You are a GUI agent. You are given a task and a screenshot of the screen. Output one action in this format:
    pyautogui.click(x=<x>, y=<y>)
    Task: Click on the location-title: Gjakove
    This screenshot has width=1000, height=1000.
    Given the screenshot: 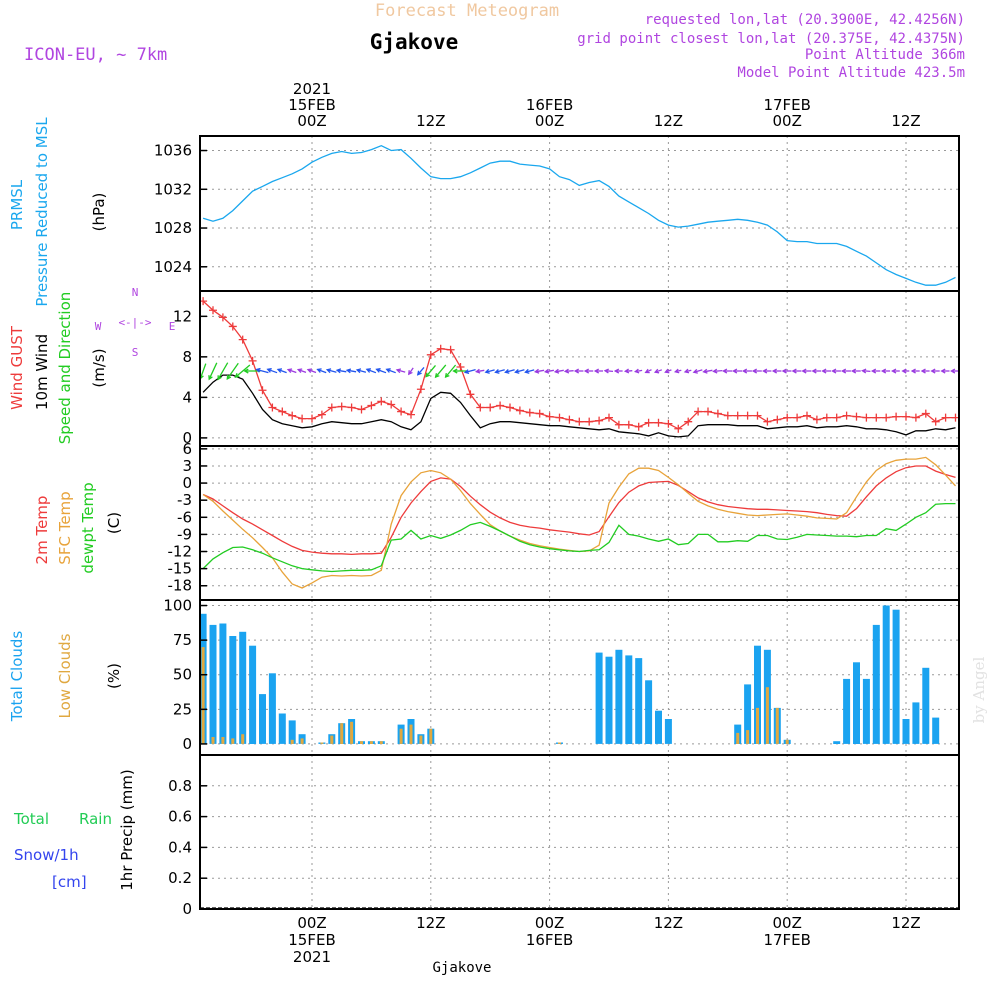 What is the action you would take?
    pyautogui.click(x=414, y=42)
    